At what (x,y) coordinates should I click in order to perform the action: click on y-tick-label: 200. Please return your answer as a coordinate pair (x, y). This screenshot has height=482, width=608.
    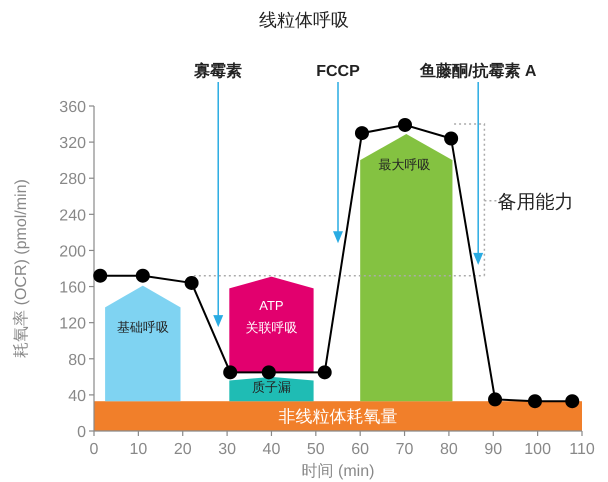
    Looking at the image, I should click on (72, 251).